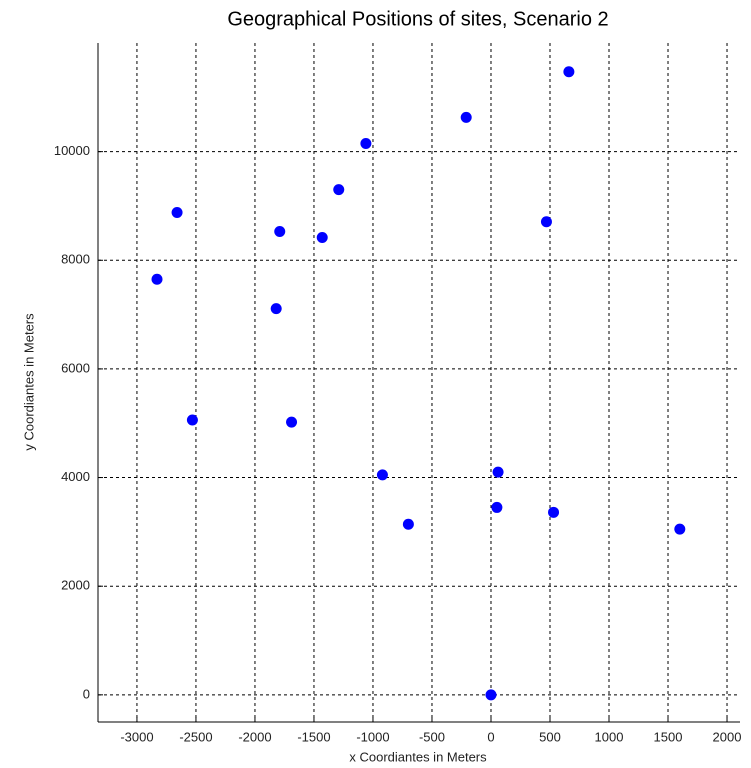 This screenshot has height=768, width=751. What do you see at coordinates (254, 736) in the screenshot?
I see `x-tick-label: -2000` at bounding box center [254, 736].